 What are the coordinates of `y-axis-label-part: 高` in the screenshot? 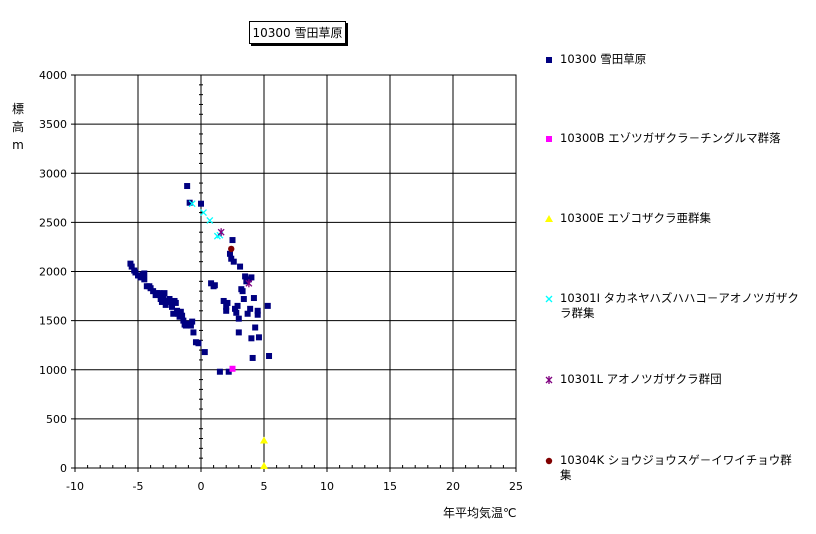 It's located at (17, 127).